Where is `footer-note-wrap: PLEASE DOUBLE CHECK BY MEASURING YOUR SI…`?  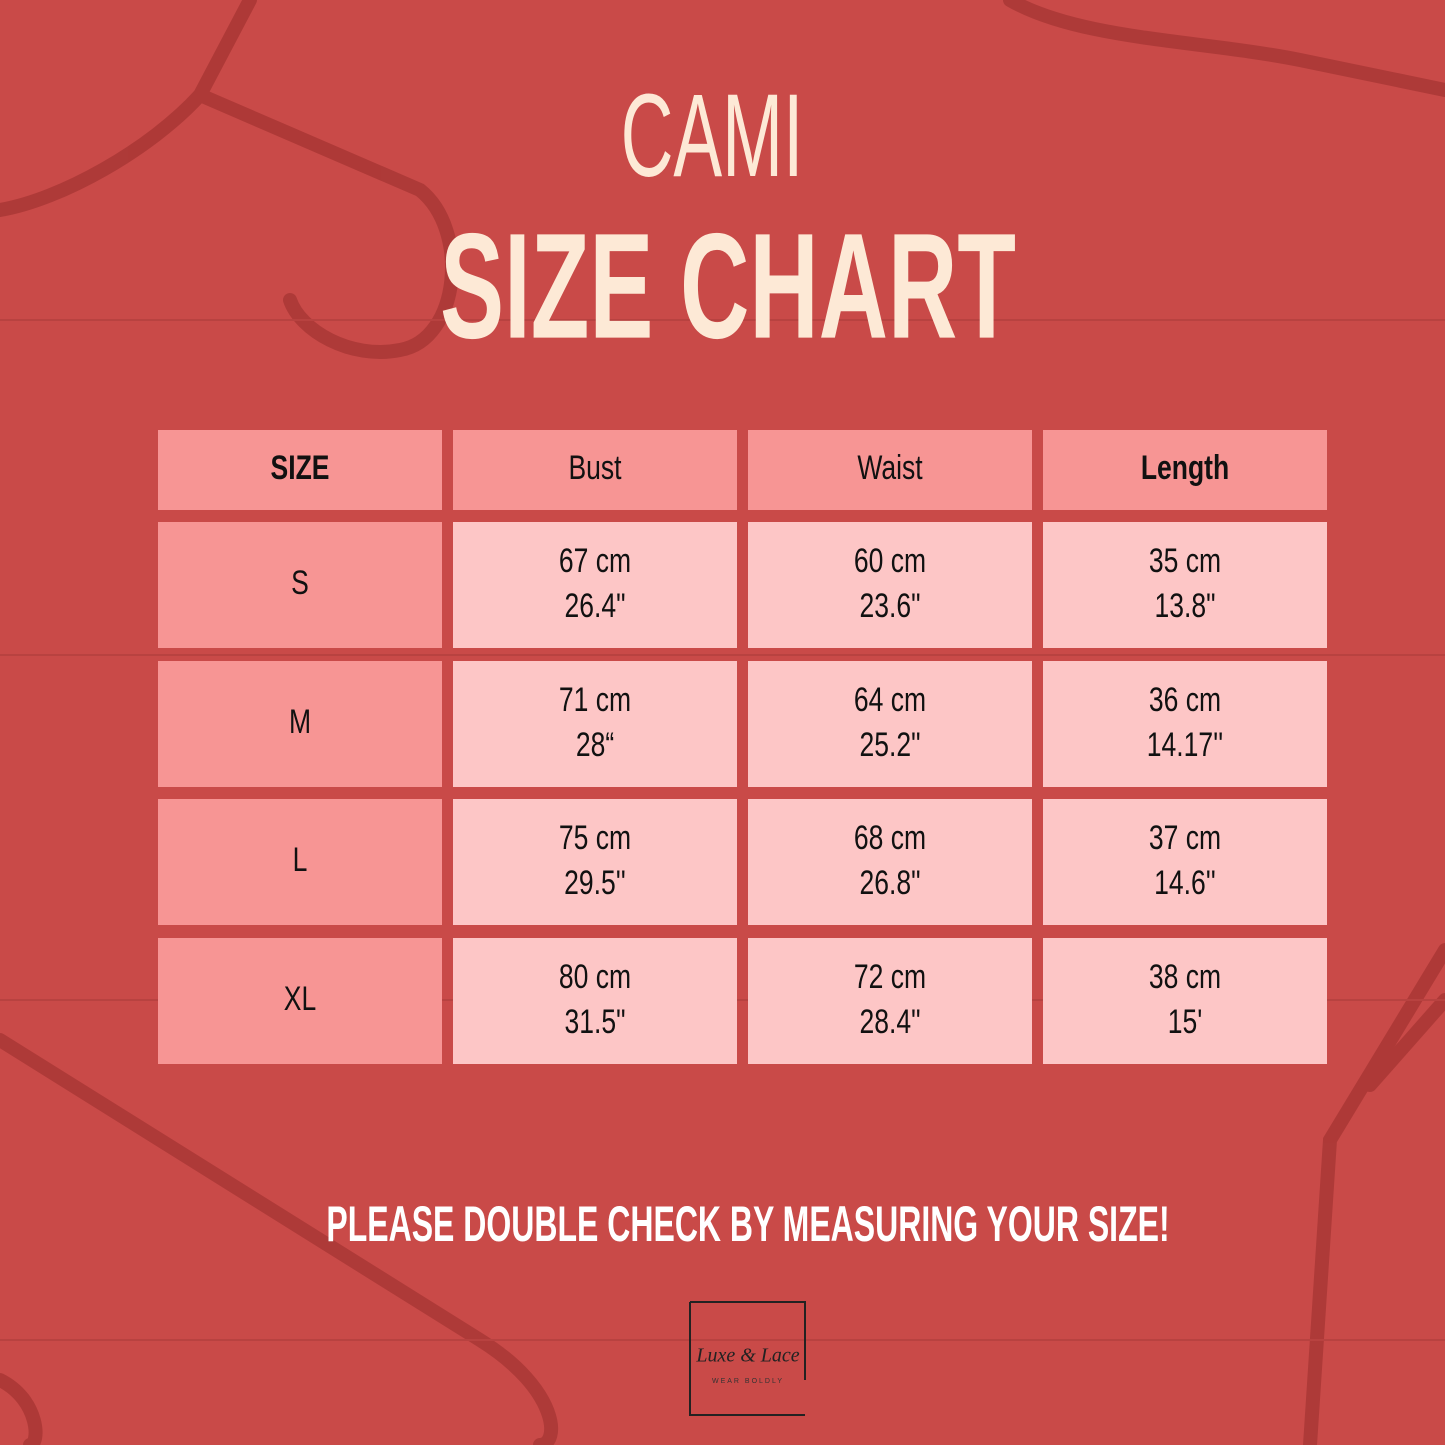 footer-note-wrap: PLEASE DOUBLE CHECK BY MEASURING YOUR SI… is located at coordinates (747, 1224).